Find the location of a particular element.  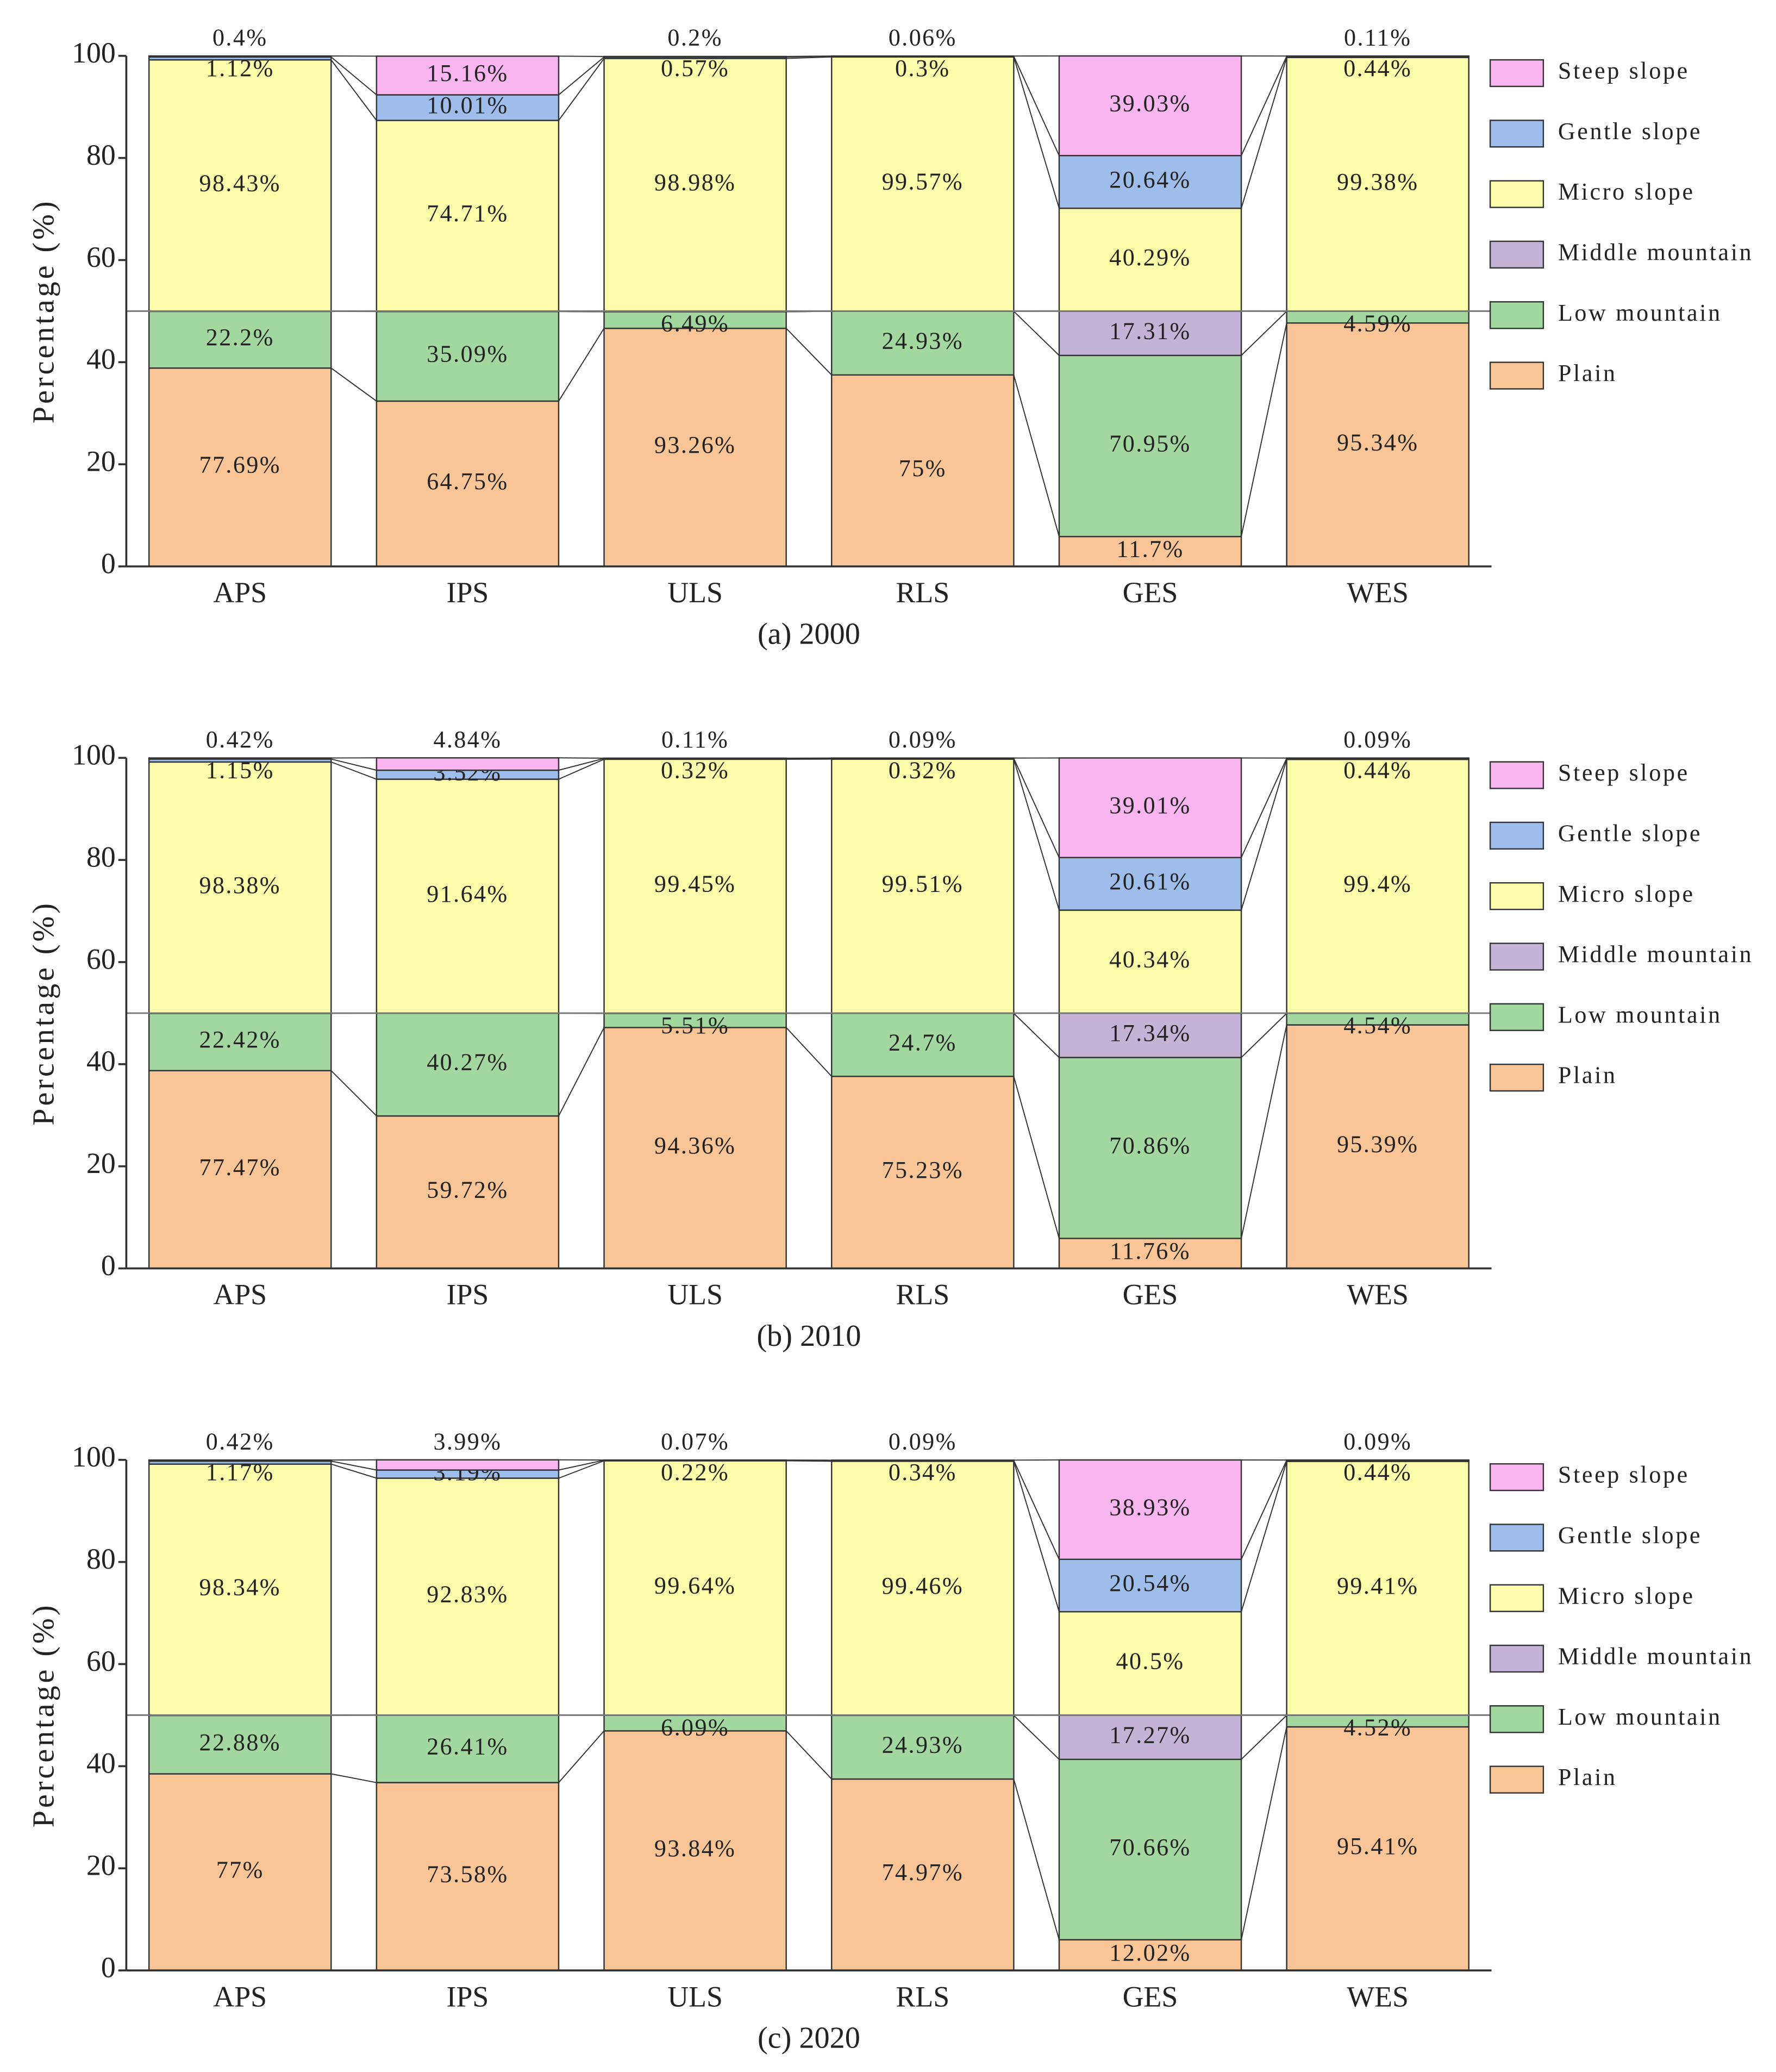

value-label: 1.15% is located at coordinates (240, 770).